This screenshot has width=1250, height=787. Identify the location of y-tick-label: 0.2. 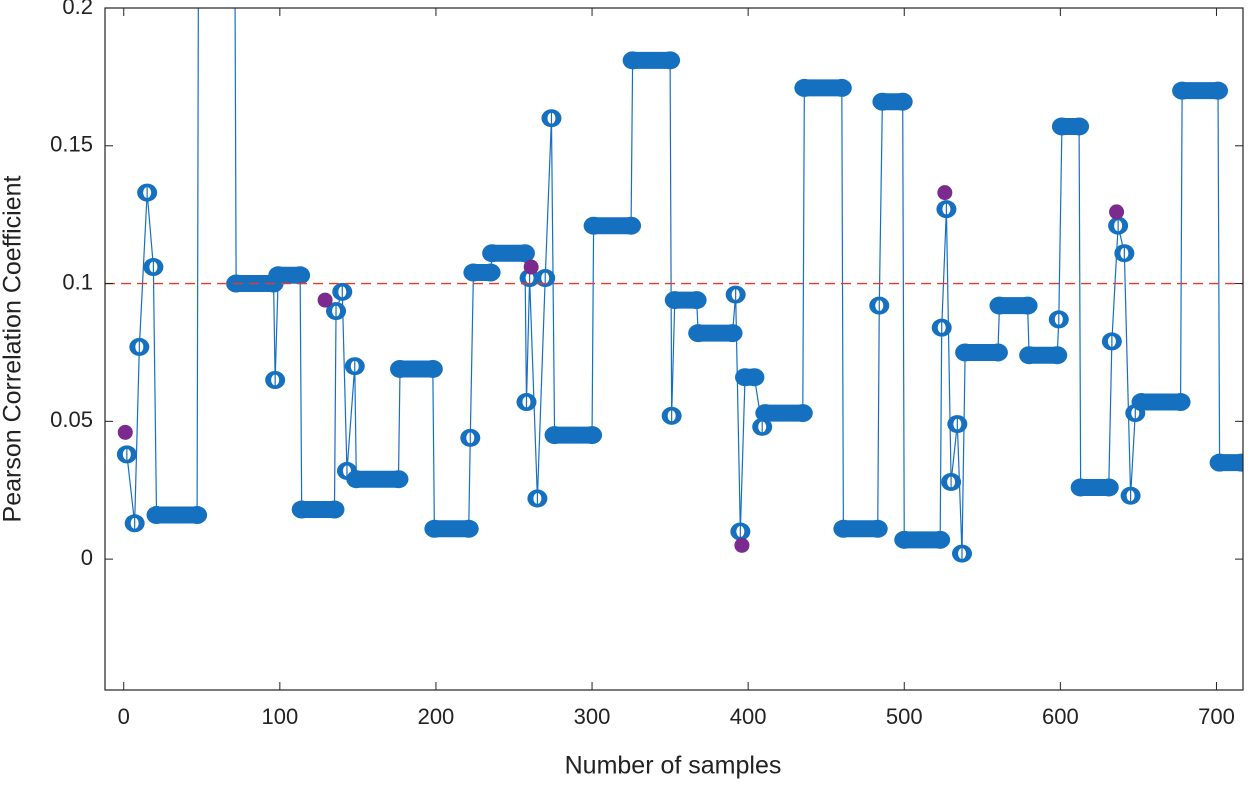
(77, 9).